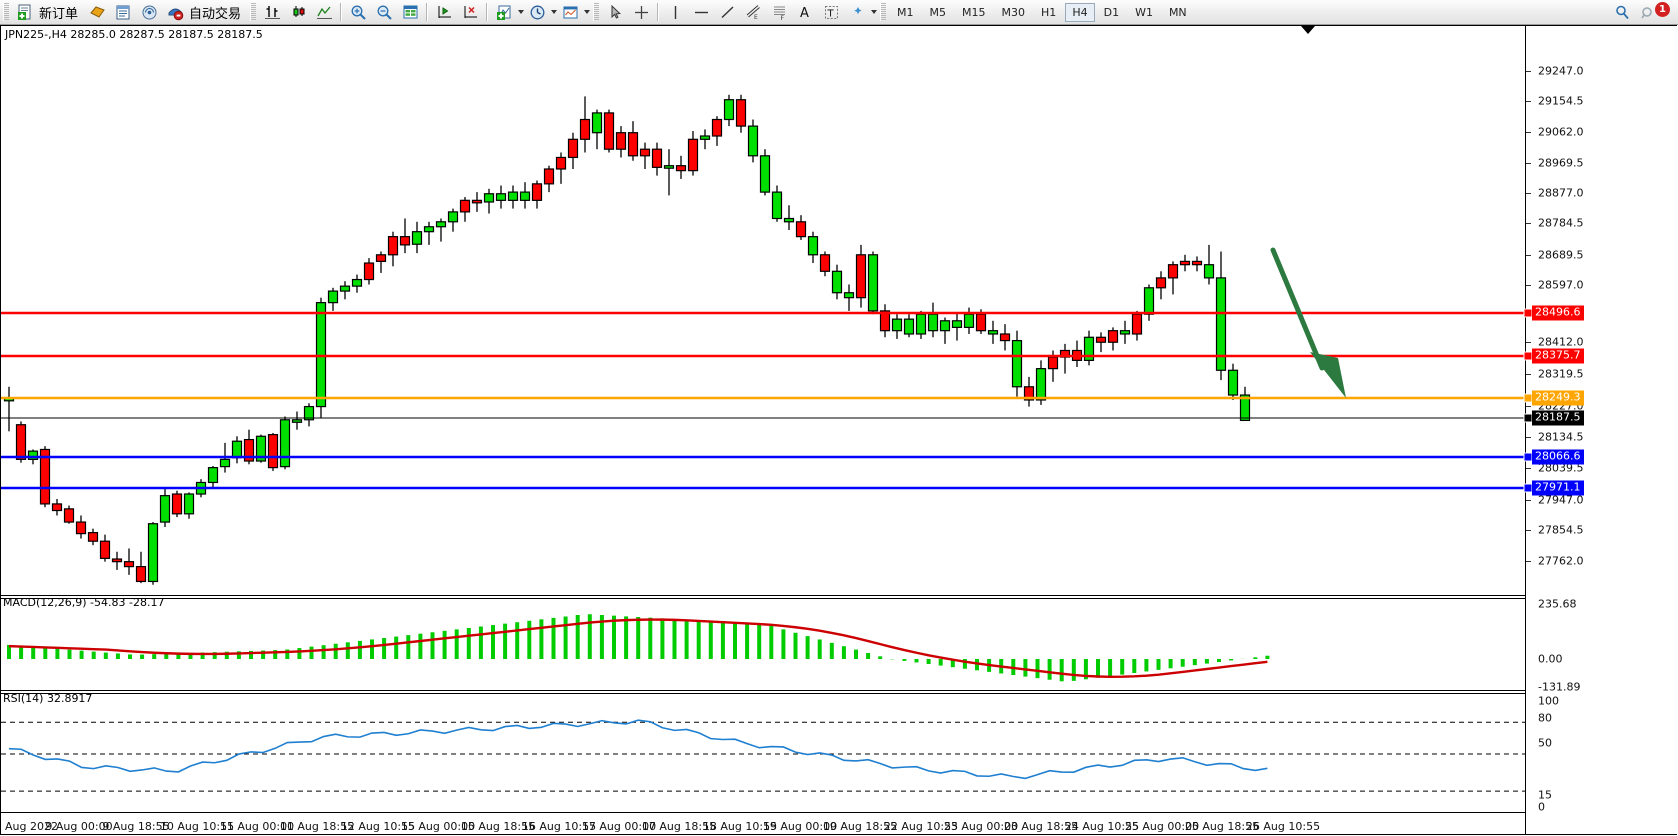 This screenshot has height=836, width=1678. What do you see at coordinates (48, 698) in the screenshot?
I see `rsi-indicator-label: RSI(14) 32.8917` at bounding box center [48, 698].